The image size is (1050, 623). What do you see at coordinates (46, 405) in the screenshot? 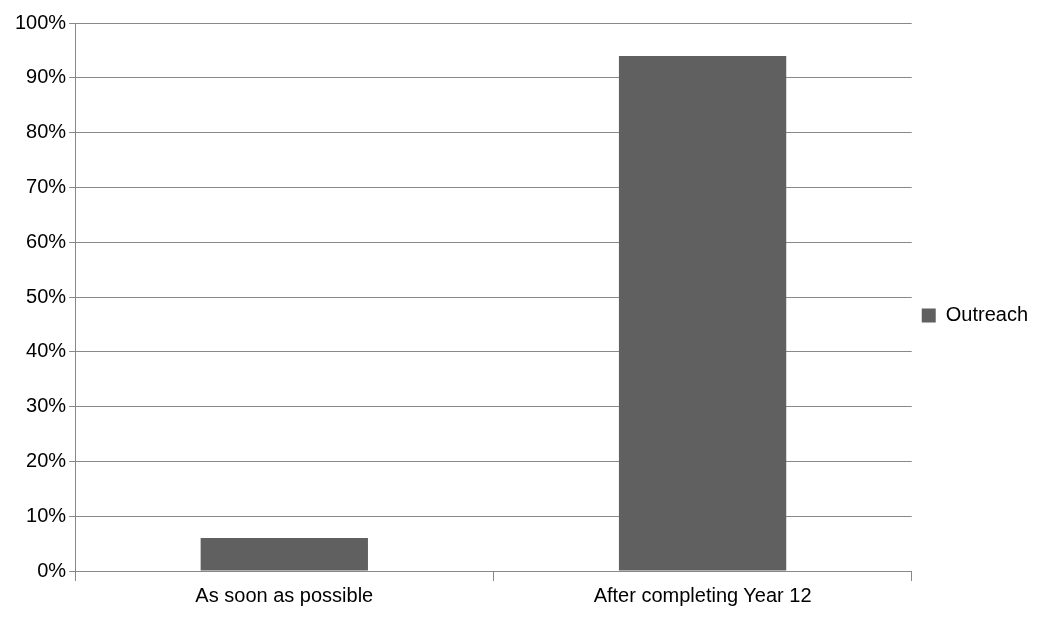
I see `y-tick-label: 30%` at bounding box center [46, 405].